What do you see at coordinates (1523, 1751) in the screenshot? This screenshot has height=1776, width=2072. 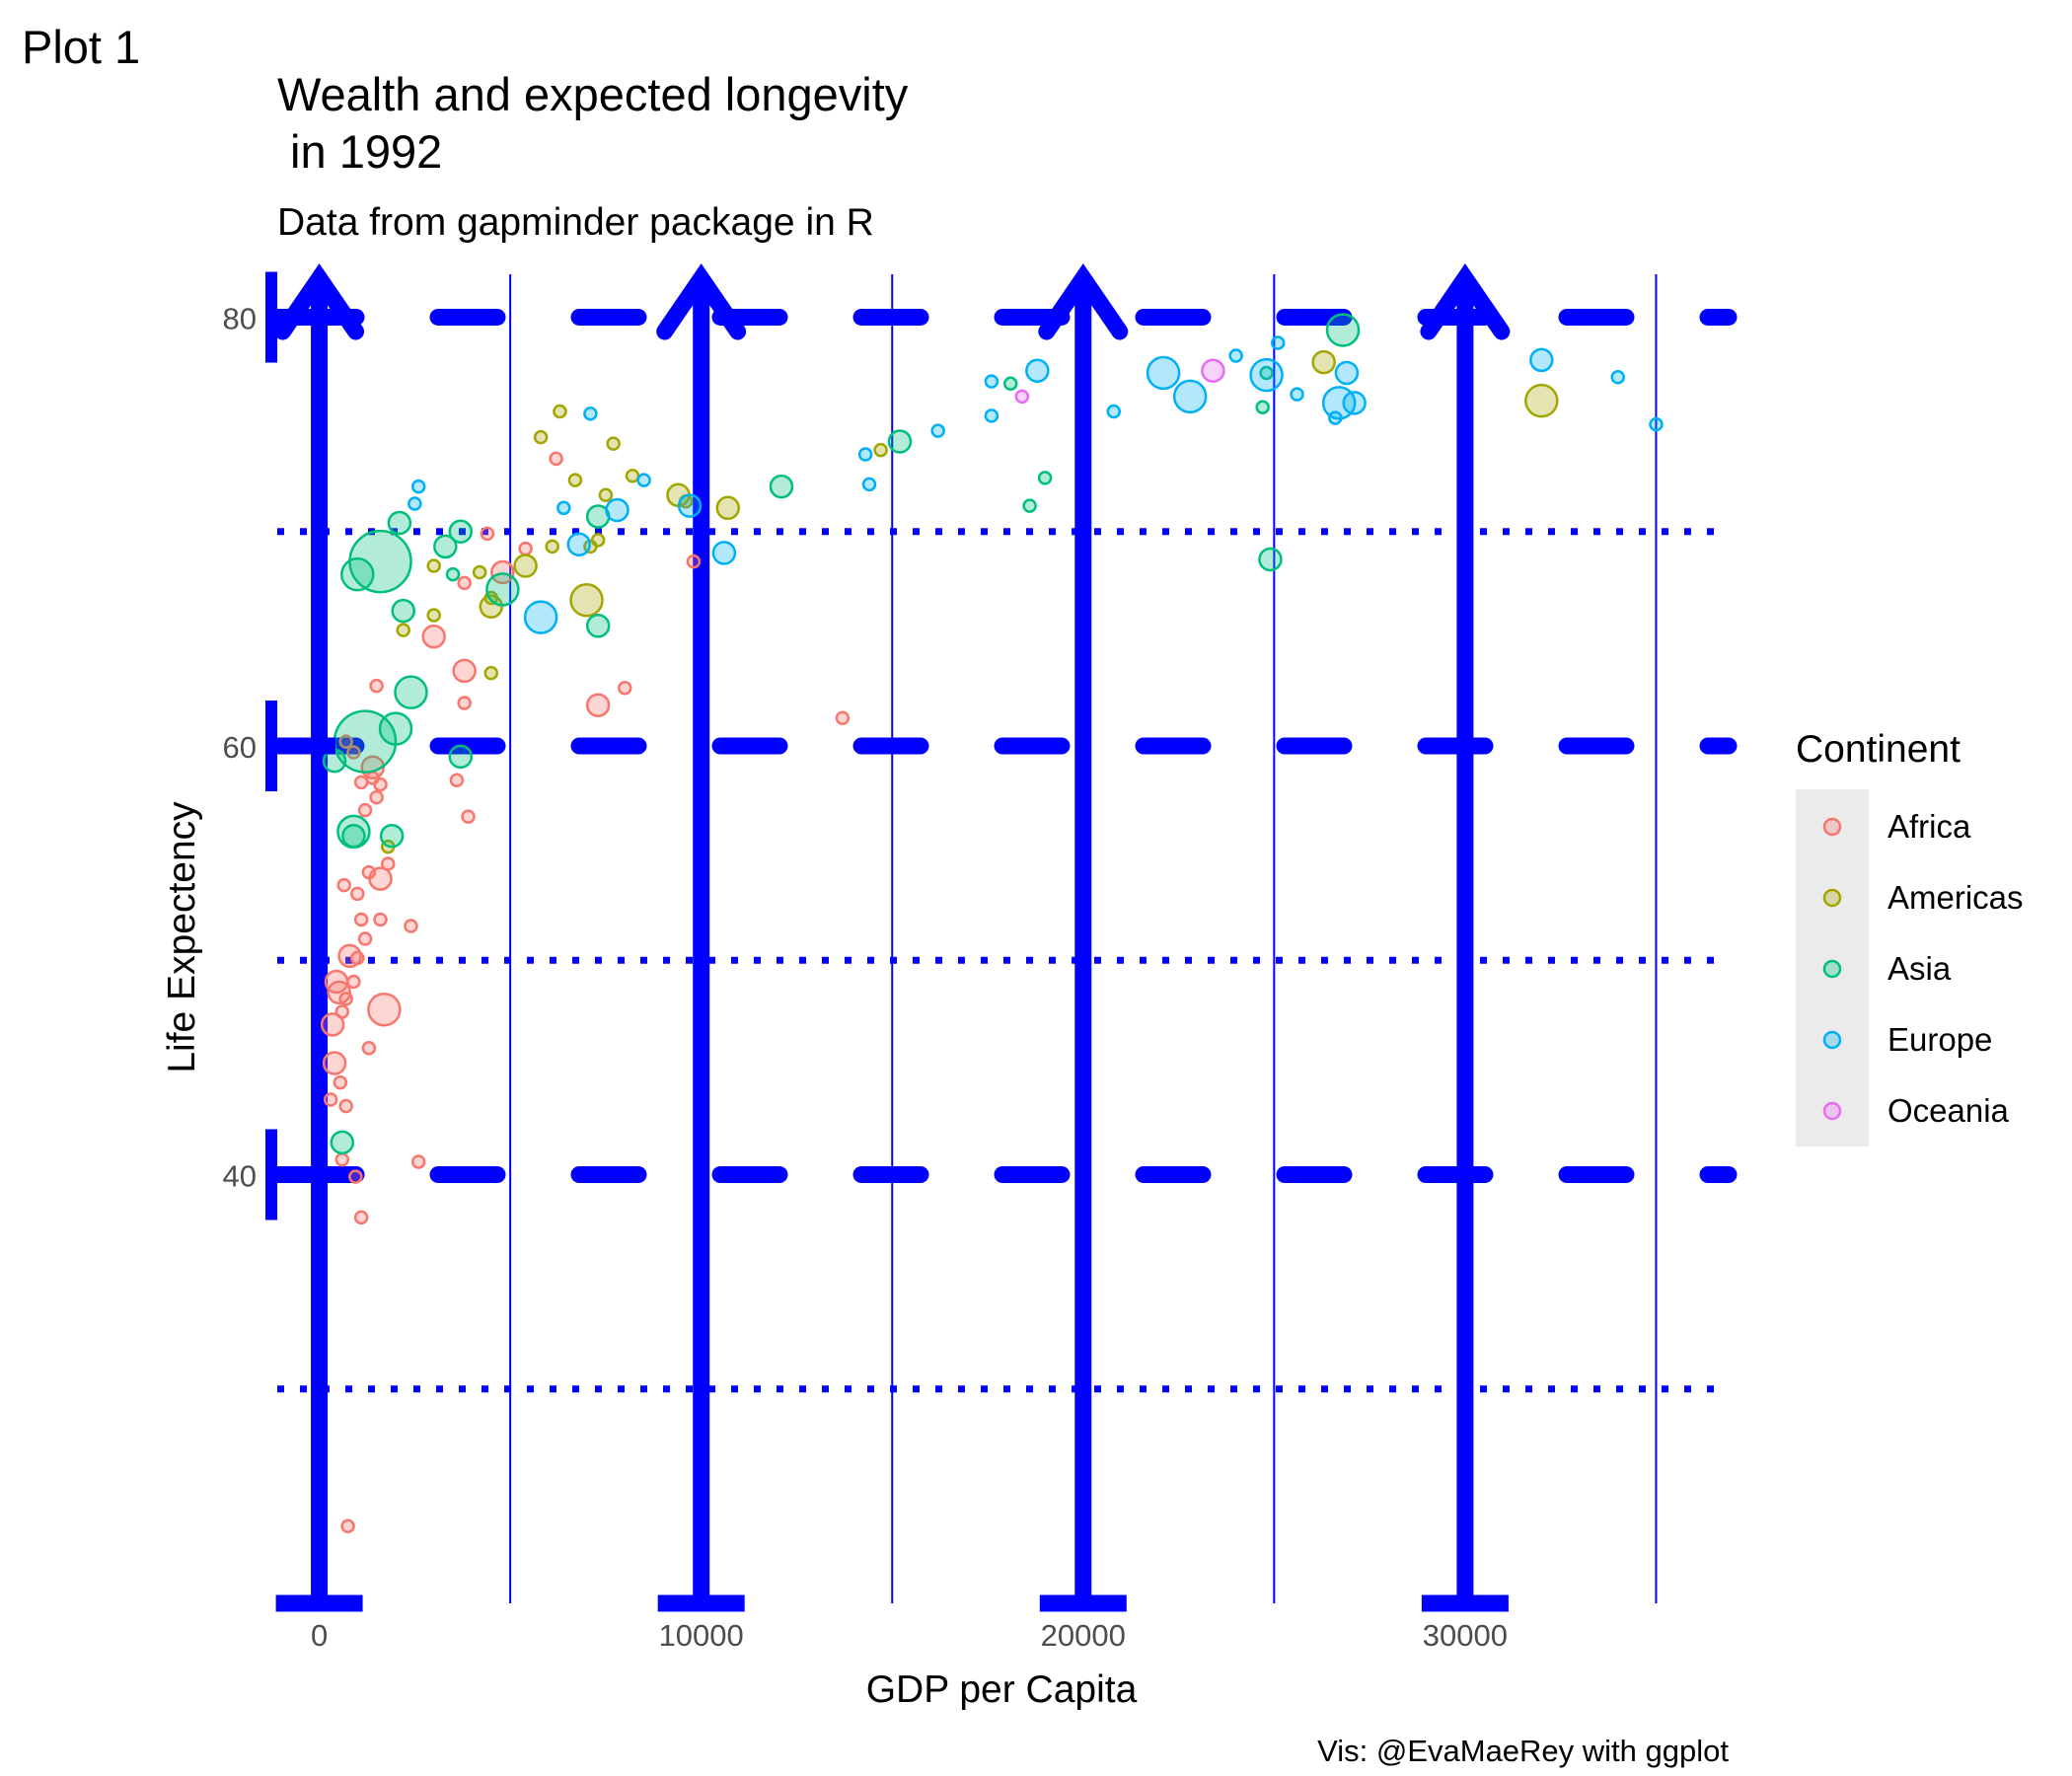 I see `chart-caption: Vis: @EvaMaeRey with ggplot` at bounding box center [1523, 1751].